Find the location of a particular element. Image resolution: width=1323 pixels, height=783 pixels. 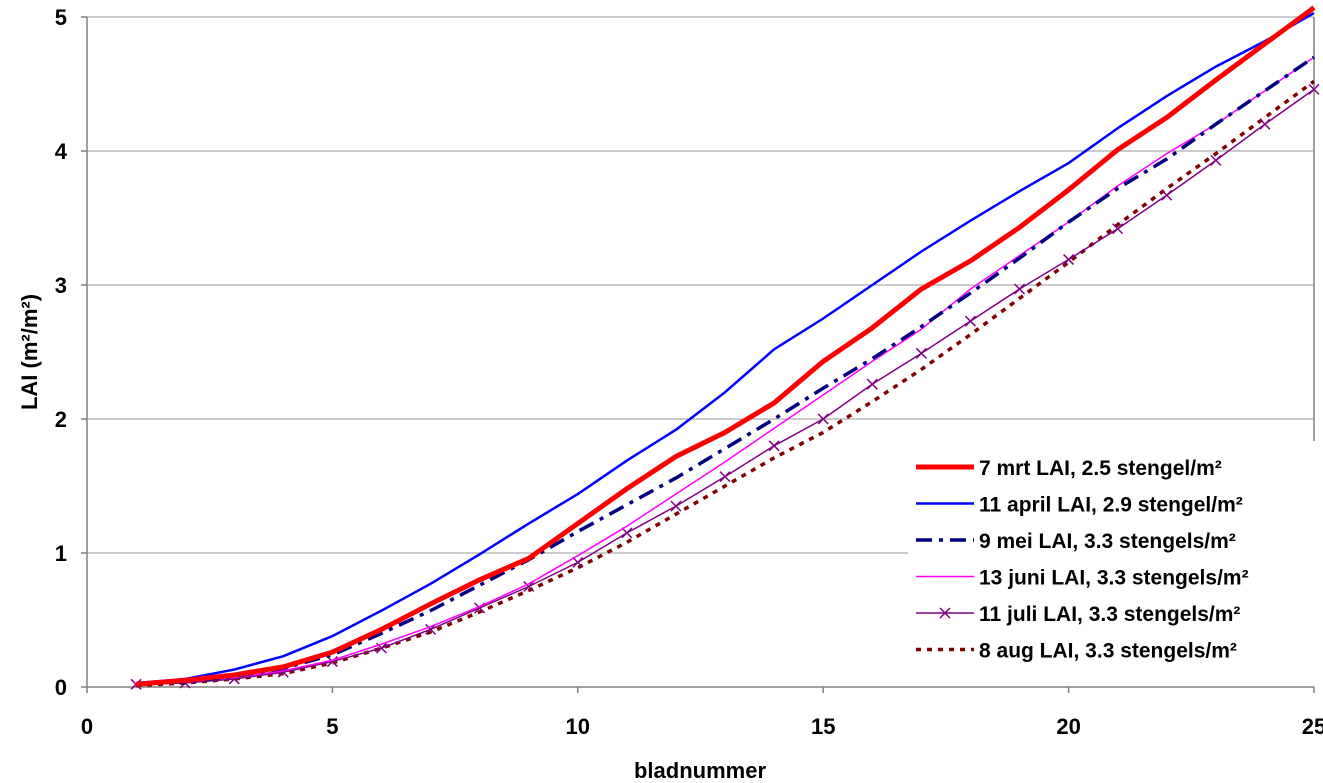

x-tick-label-5: 5 is located at coordinates (332, 726).